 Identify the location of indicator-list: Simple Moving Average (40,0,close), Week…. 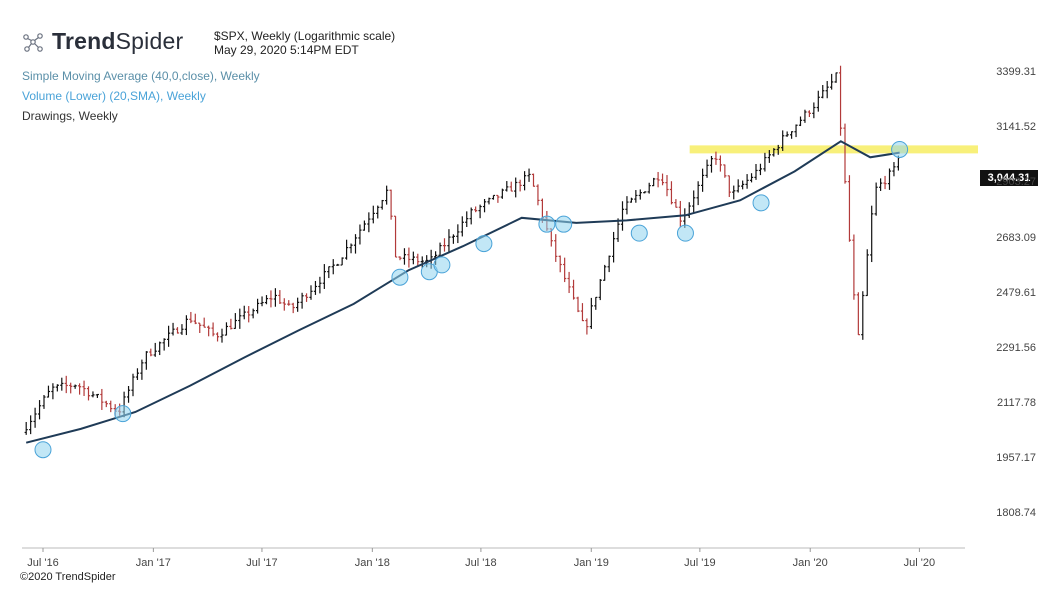
(141, 96).